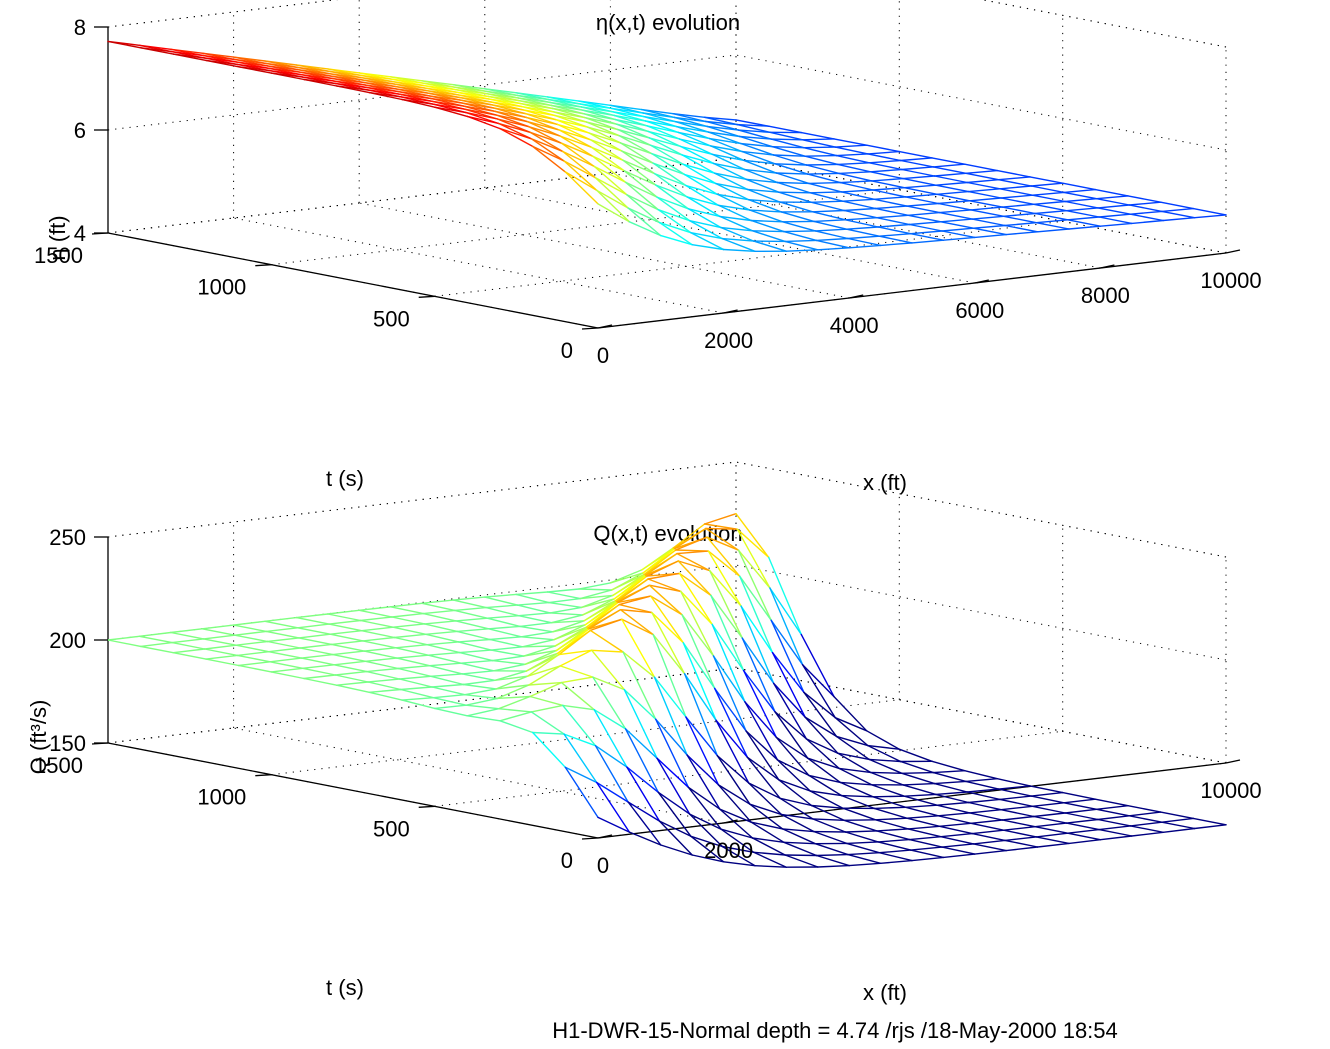  Describe the element at coordinates (981, 612) in the screenshot. I see `grid-line` at that location.